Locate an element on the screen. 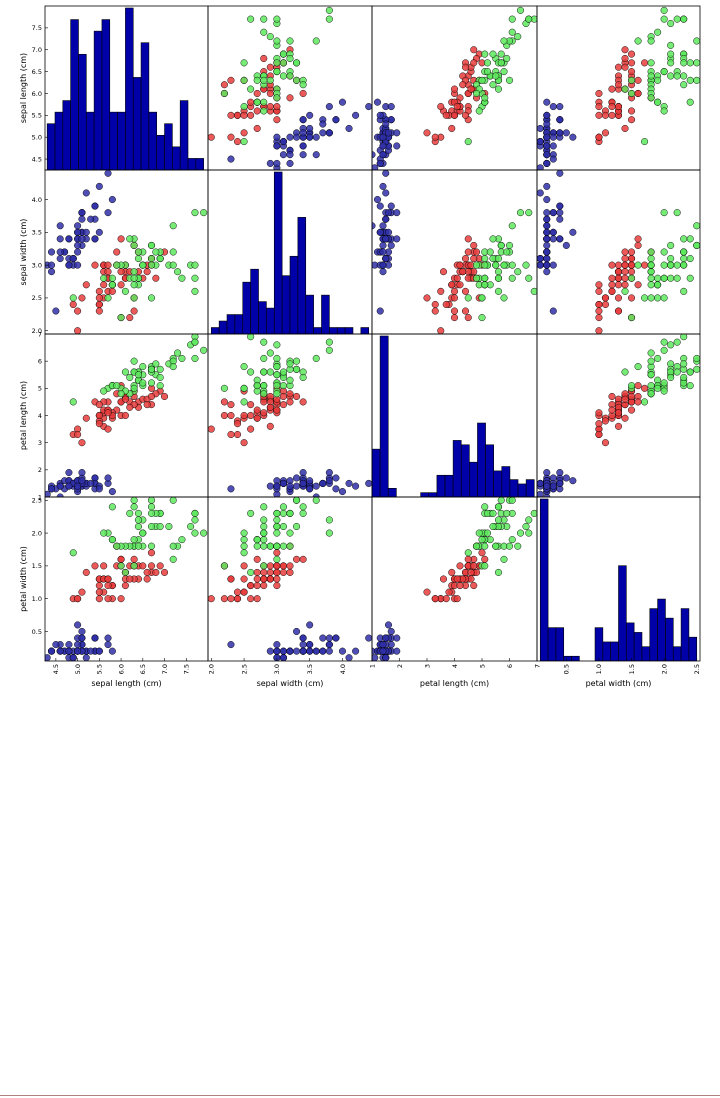 The image size is (720, 1098). panel-frame is located at coordinates (290, 88).